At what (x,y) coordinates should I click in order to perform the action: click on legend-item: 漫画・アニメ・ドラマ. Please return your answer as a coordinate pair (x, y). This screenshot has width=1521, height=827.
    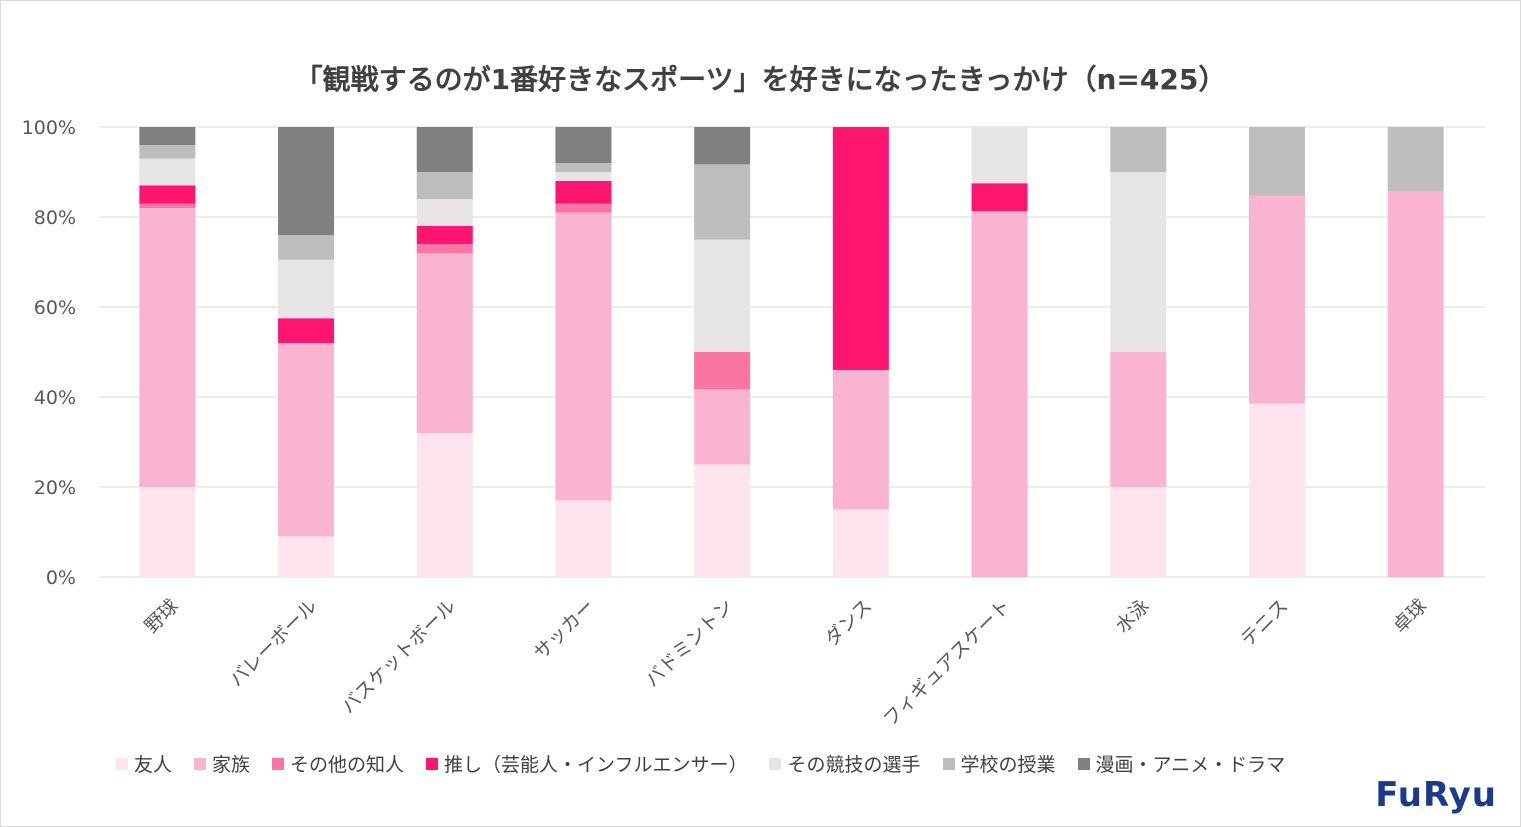
    Looking at the image, I should click on (1181, 763).